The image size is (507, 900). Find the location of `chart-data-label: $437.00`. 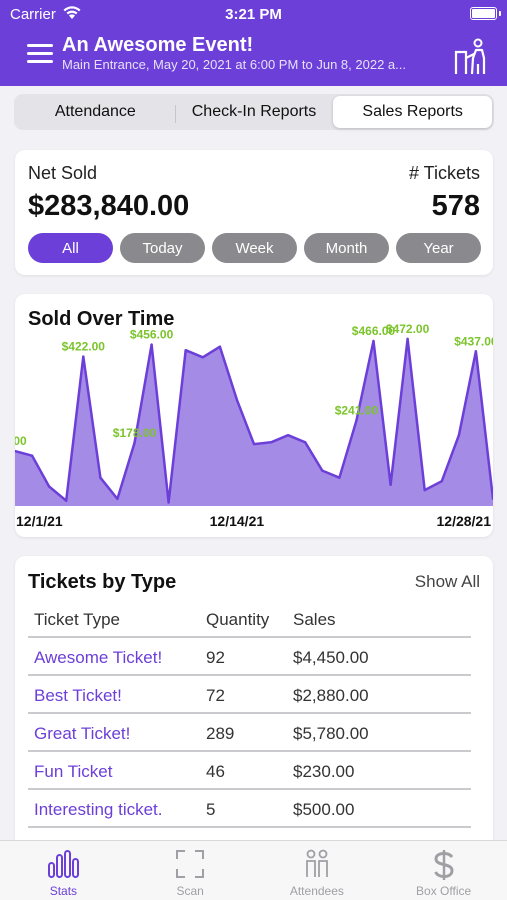

chart-data-label: $437.00 is located at coordinates (473, 341).